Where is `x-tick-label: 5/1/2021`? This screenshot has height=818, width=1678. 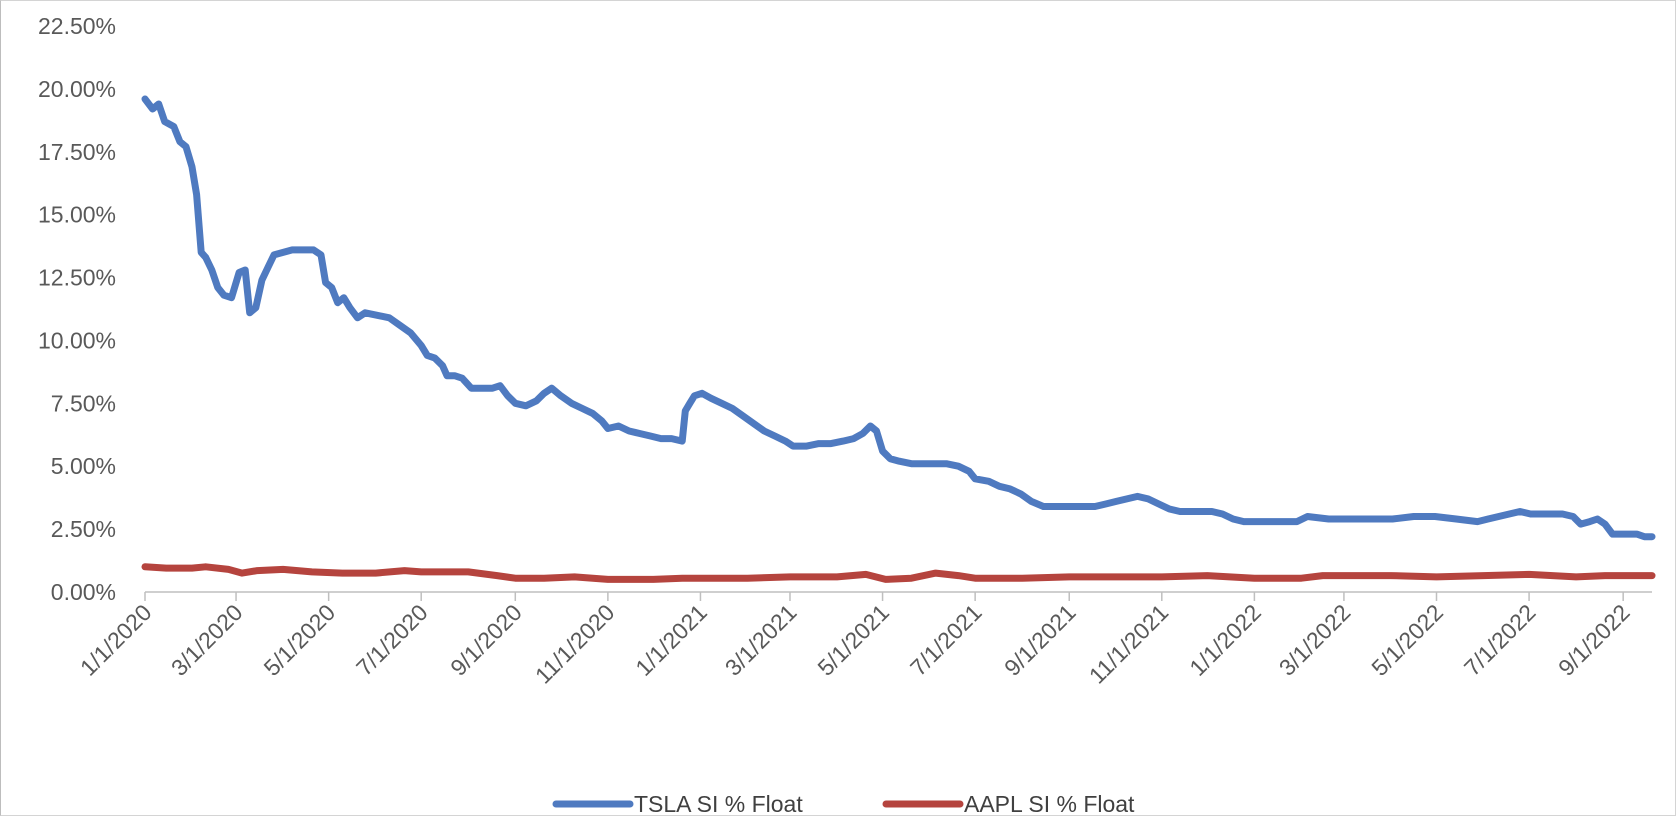 x-tick-label: 5/1/2021 is located at coordinates (853, 640).